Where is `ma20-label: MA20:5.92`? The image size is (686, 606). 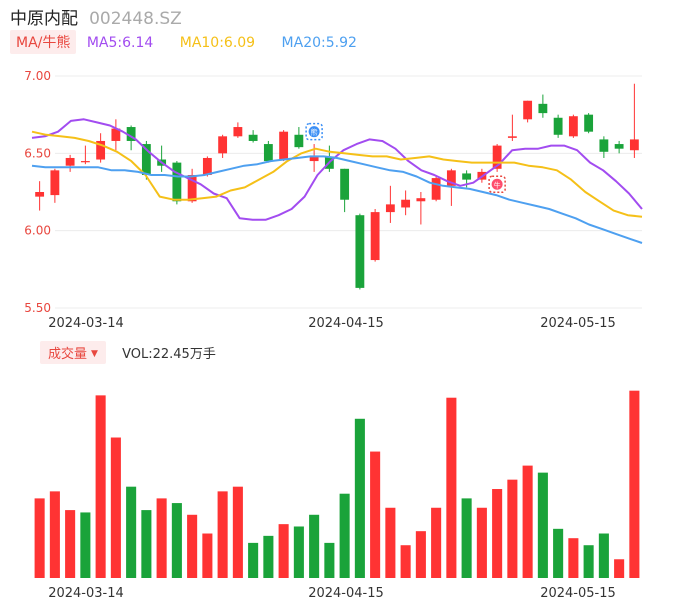
ma20-label: MA20:5.92 is located at coordinates (319, 43).